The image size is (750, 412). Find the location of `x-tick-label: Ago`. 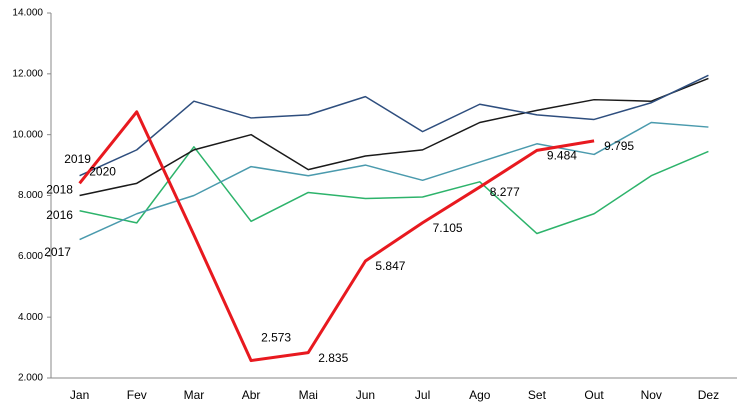

x-tick-label: Ago is located at coordinates (480, 395).